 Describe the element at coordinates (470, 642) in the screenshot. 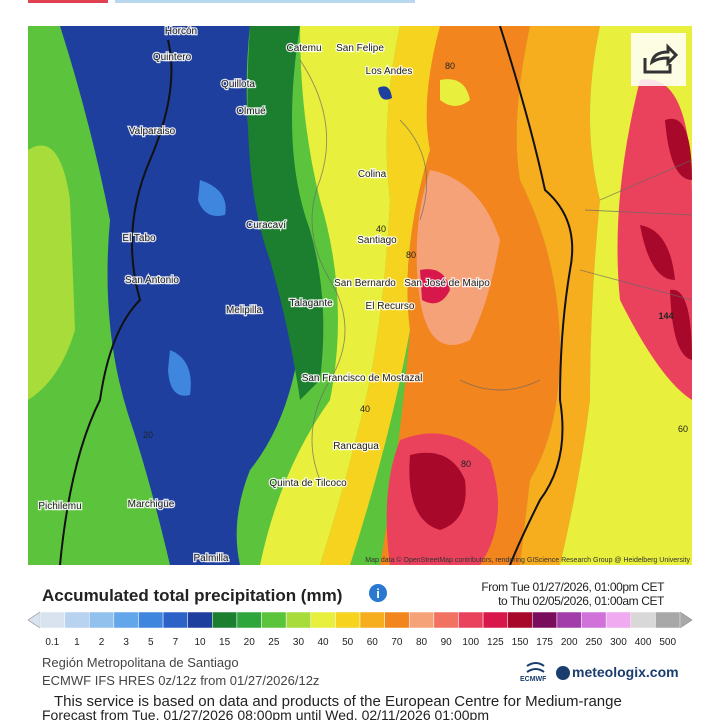

I see `legend-label: 100` at that location.